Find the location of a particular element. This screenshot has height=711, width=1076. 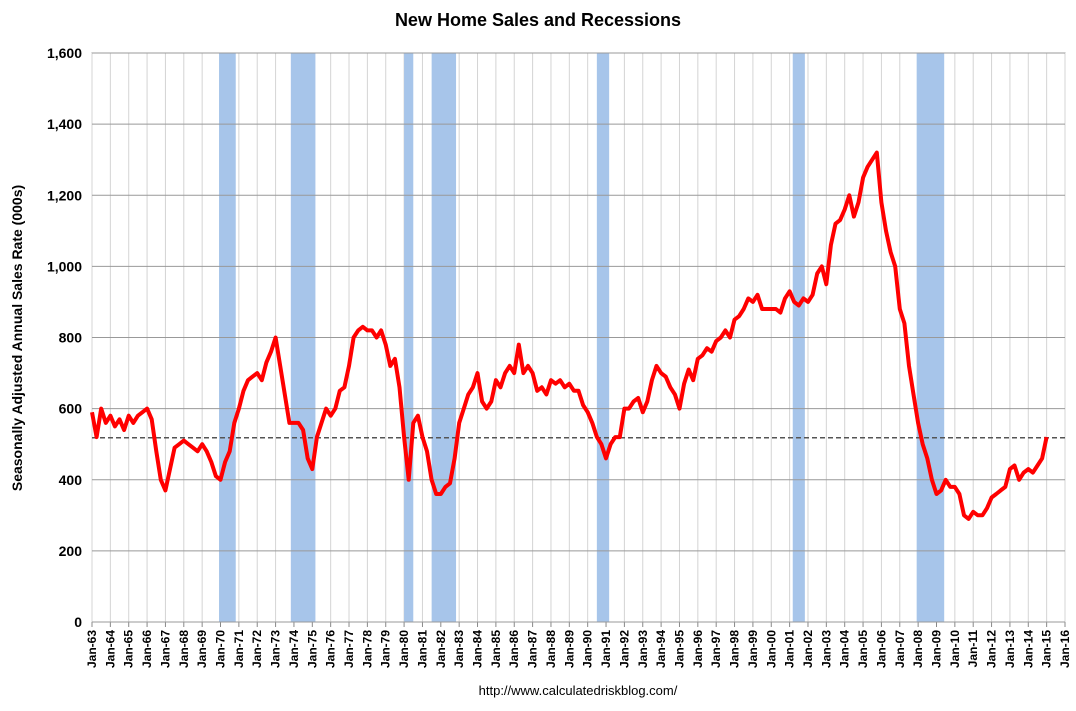

x-tick-label: Jan-04 is located at coordinates (845, 649).